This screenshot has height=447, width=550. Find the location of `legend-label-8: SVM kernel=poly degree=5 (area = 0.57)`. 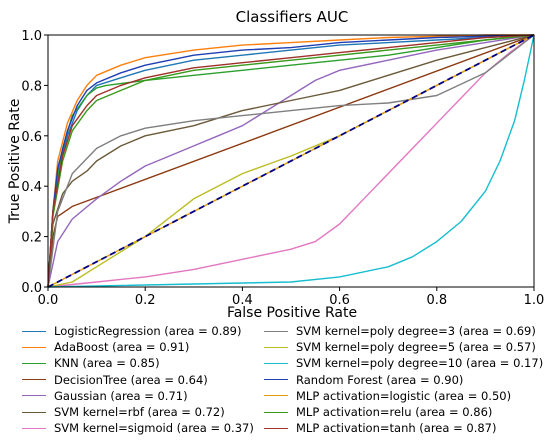

legend-label-8: SVM kernel=poly degree=5 (area = 0.57) is located at coordinates (416, 347).